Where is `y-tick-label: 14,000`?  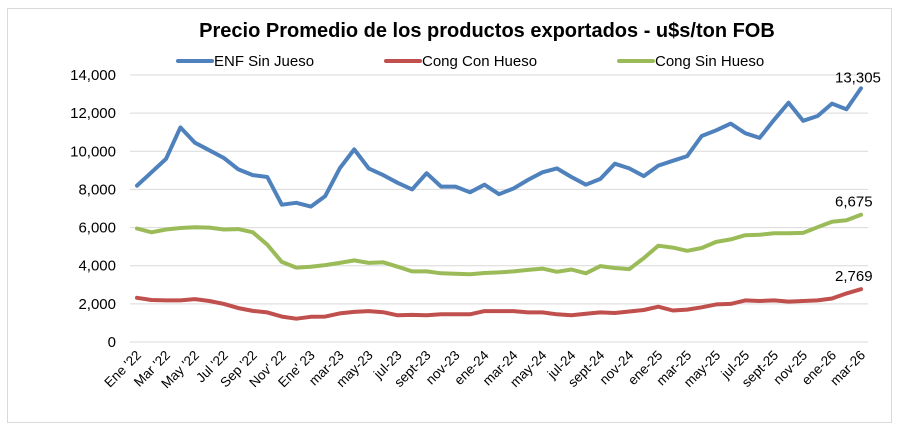 y-tick-label: 14,000 is located at coordinates (93, 75).